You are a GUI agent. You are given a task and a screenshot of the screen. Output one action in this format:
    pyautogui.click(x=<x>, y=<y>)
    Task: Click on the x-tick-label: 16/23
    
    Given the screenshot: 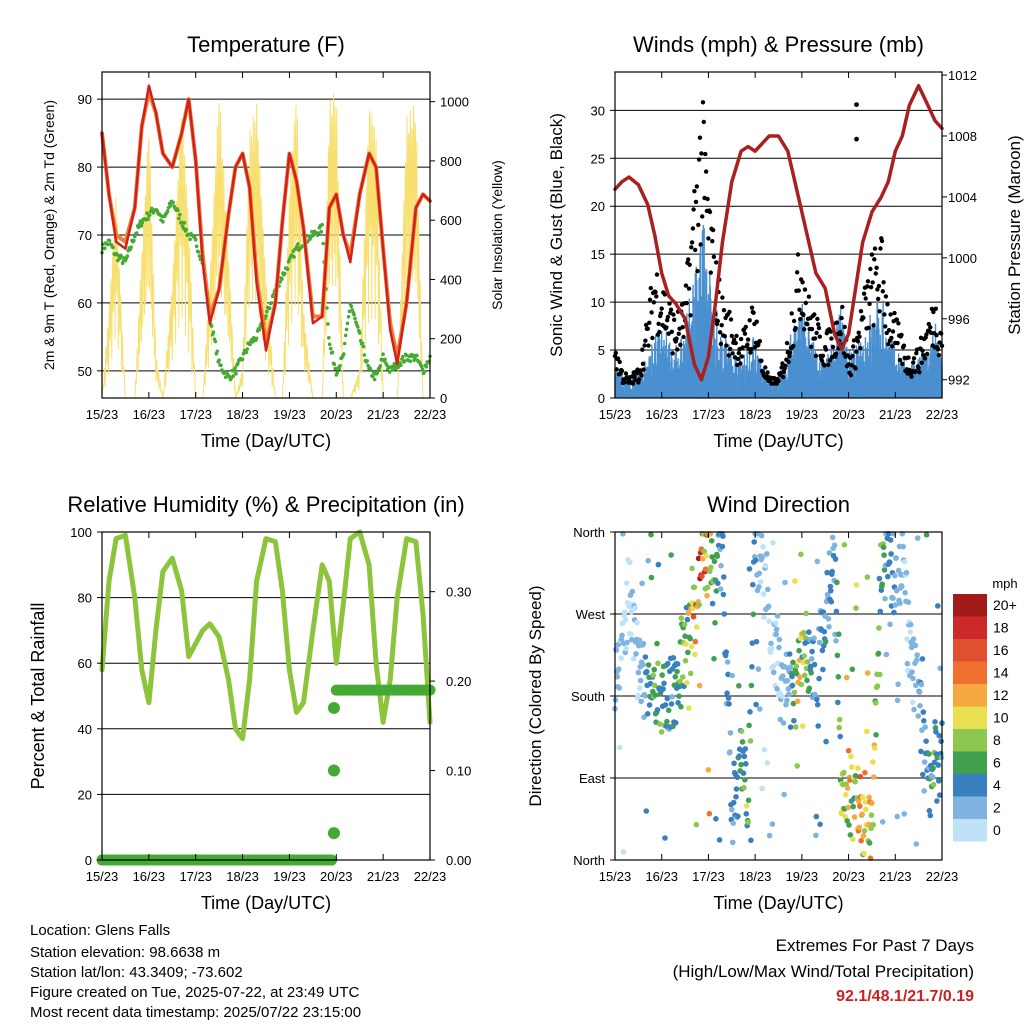 What is the action you would take?
    pyautogui.click(x=149, y=414)
    